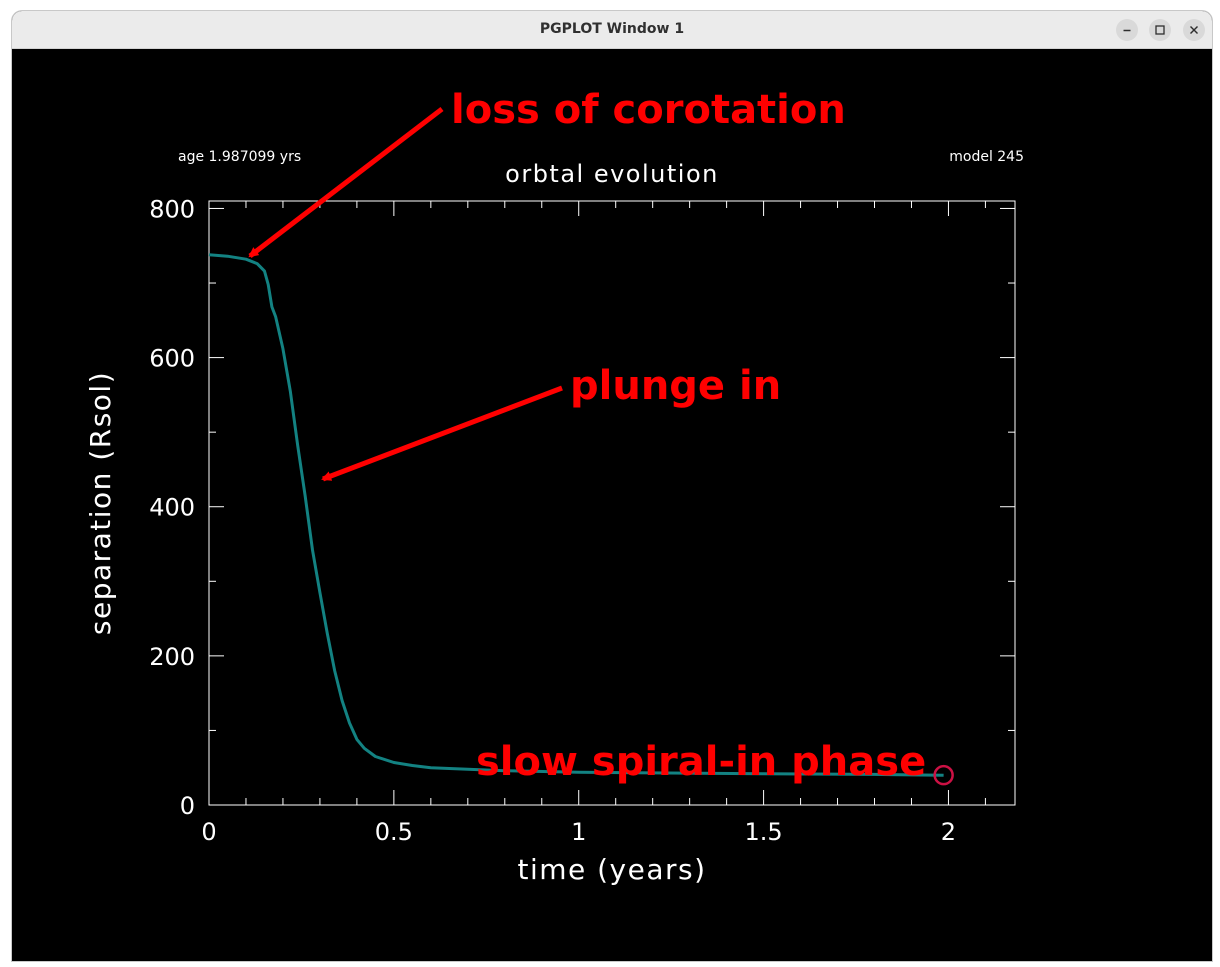 This screenshot has height=967, width=1220. Describe the element at coordinates (172, 209) in the screenshot. I see `y-tick-label: 800` at that location.